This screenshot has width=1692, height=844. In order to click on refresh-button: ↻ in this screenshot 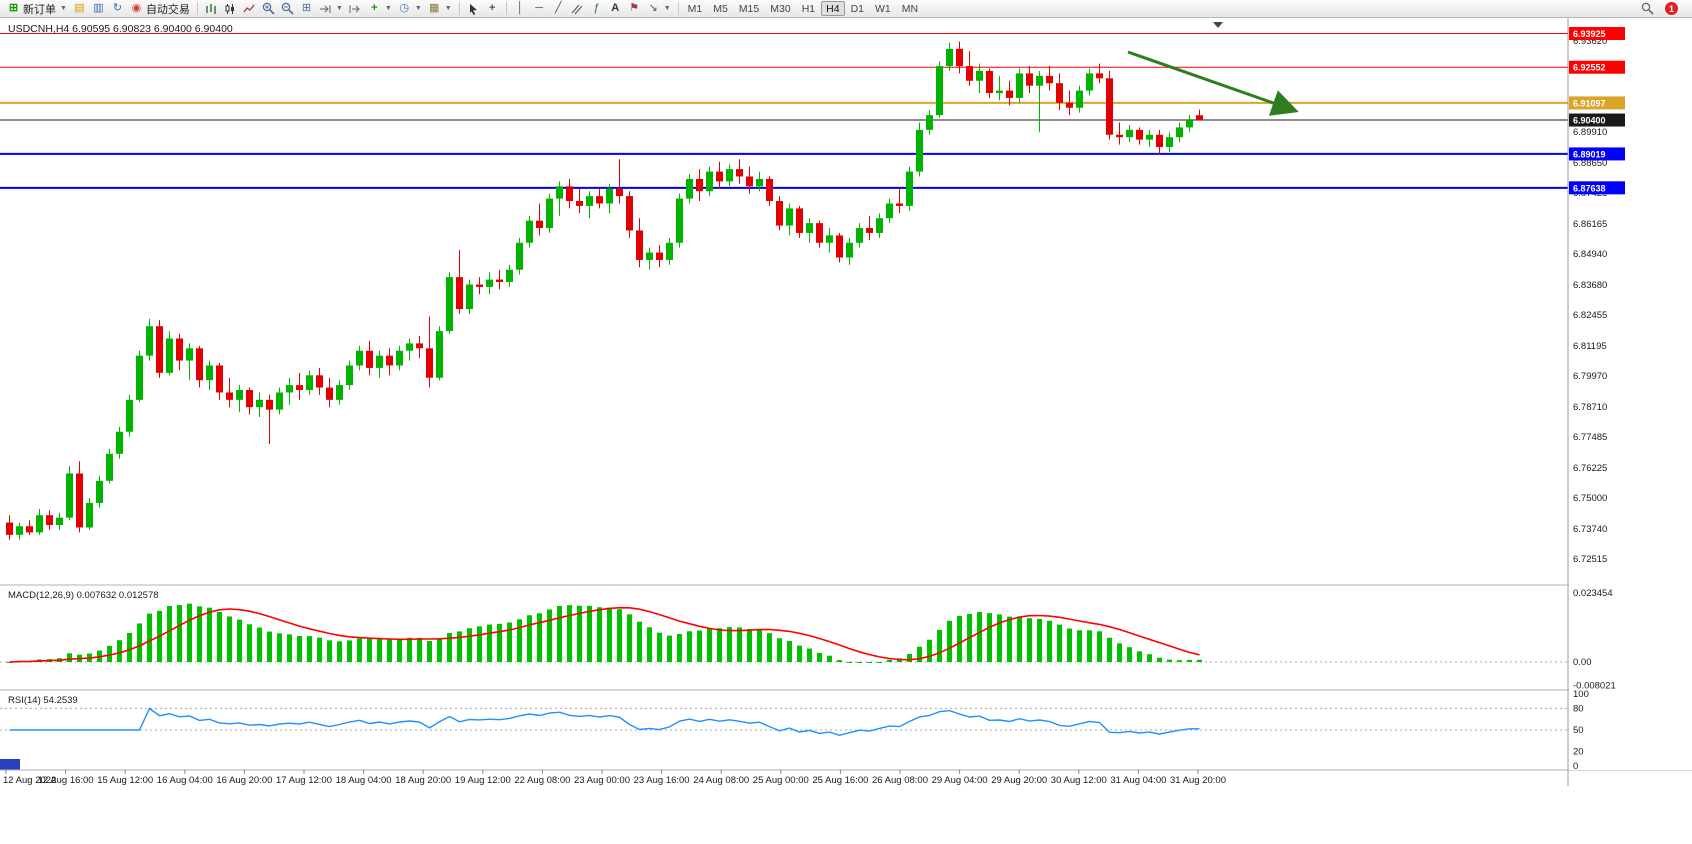, I will do `click(117, 9)`.